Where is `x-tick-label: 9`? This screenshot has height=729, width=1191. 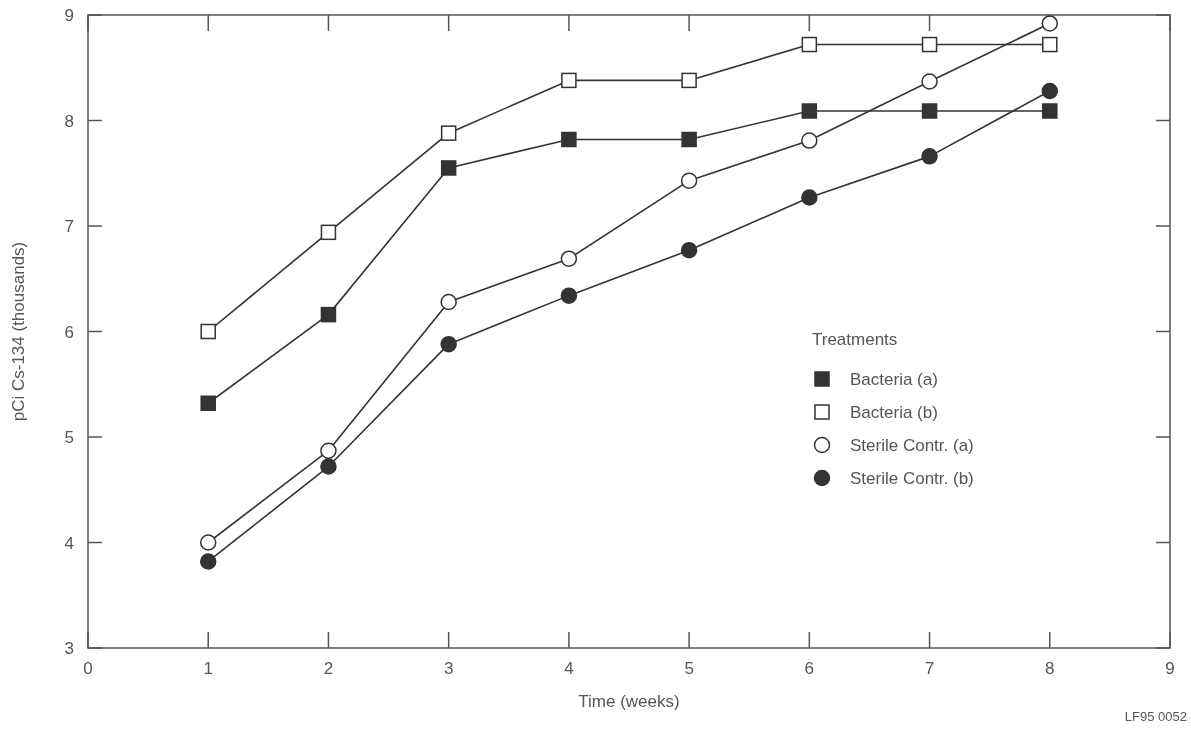 x-tick-label: 9 is located at coordinates (1170, 668).